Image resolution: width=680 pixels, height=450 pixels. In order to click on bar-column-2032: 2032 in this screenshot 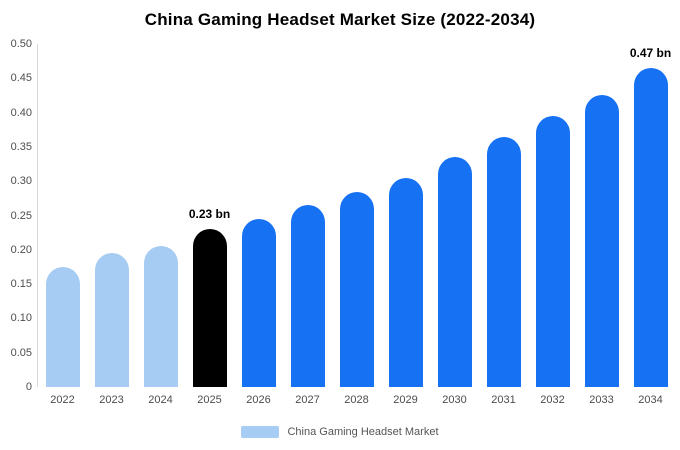, I will do `click(553, 225)`.